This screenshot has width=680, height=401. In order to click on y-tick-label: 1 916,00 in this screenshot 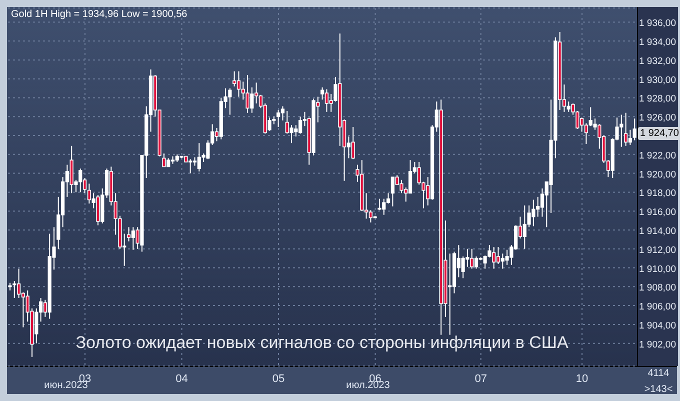, I will do `click(657, 212)`.